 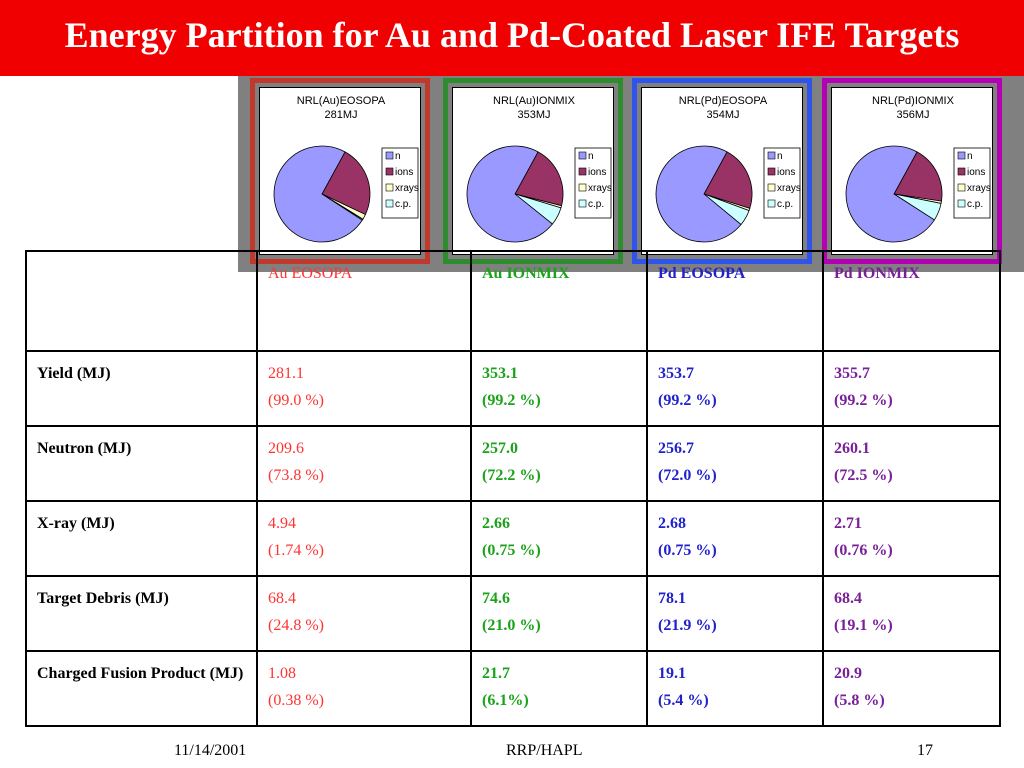 What do you see at coordinates (771, 203) in the screenshot?
I see `legend-swatch-cp-pd-eosopa` at bounding box center [771, 203].